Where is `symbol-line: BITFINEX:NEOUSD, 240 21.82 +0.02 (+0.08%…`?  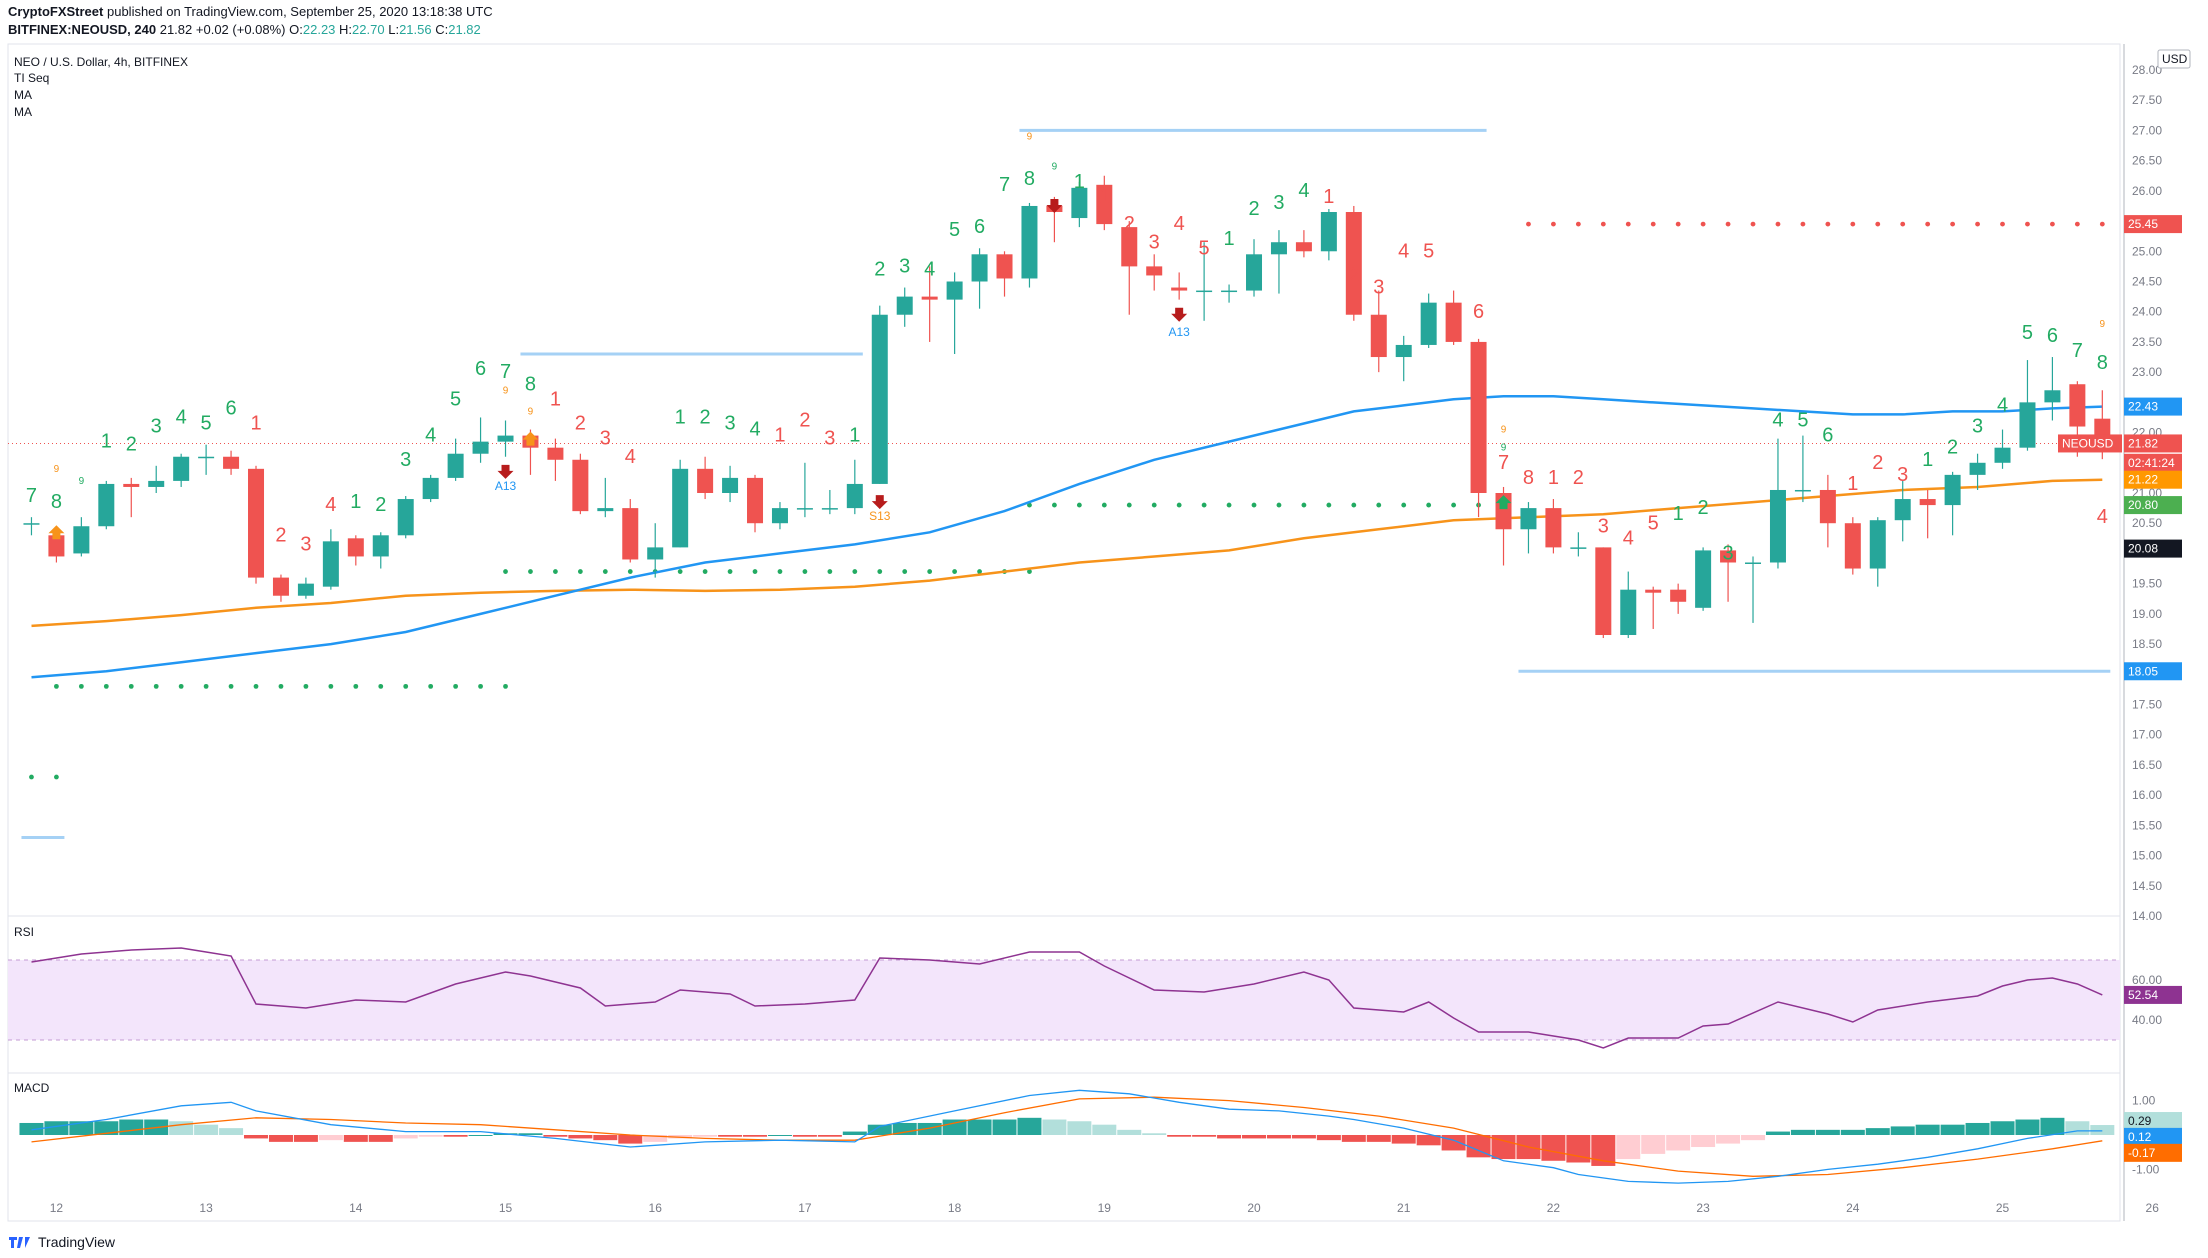
symbol-line: BITFINEX:NEOUSD, 240 21.82 +0.02 (+0.08%… is located at coordinates (244, 29).